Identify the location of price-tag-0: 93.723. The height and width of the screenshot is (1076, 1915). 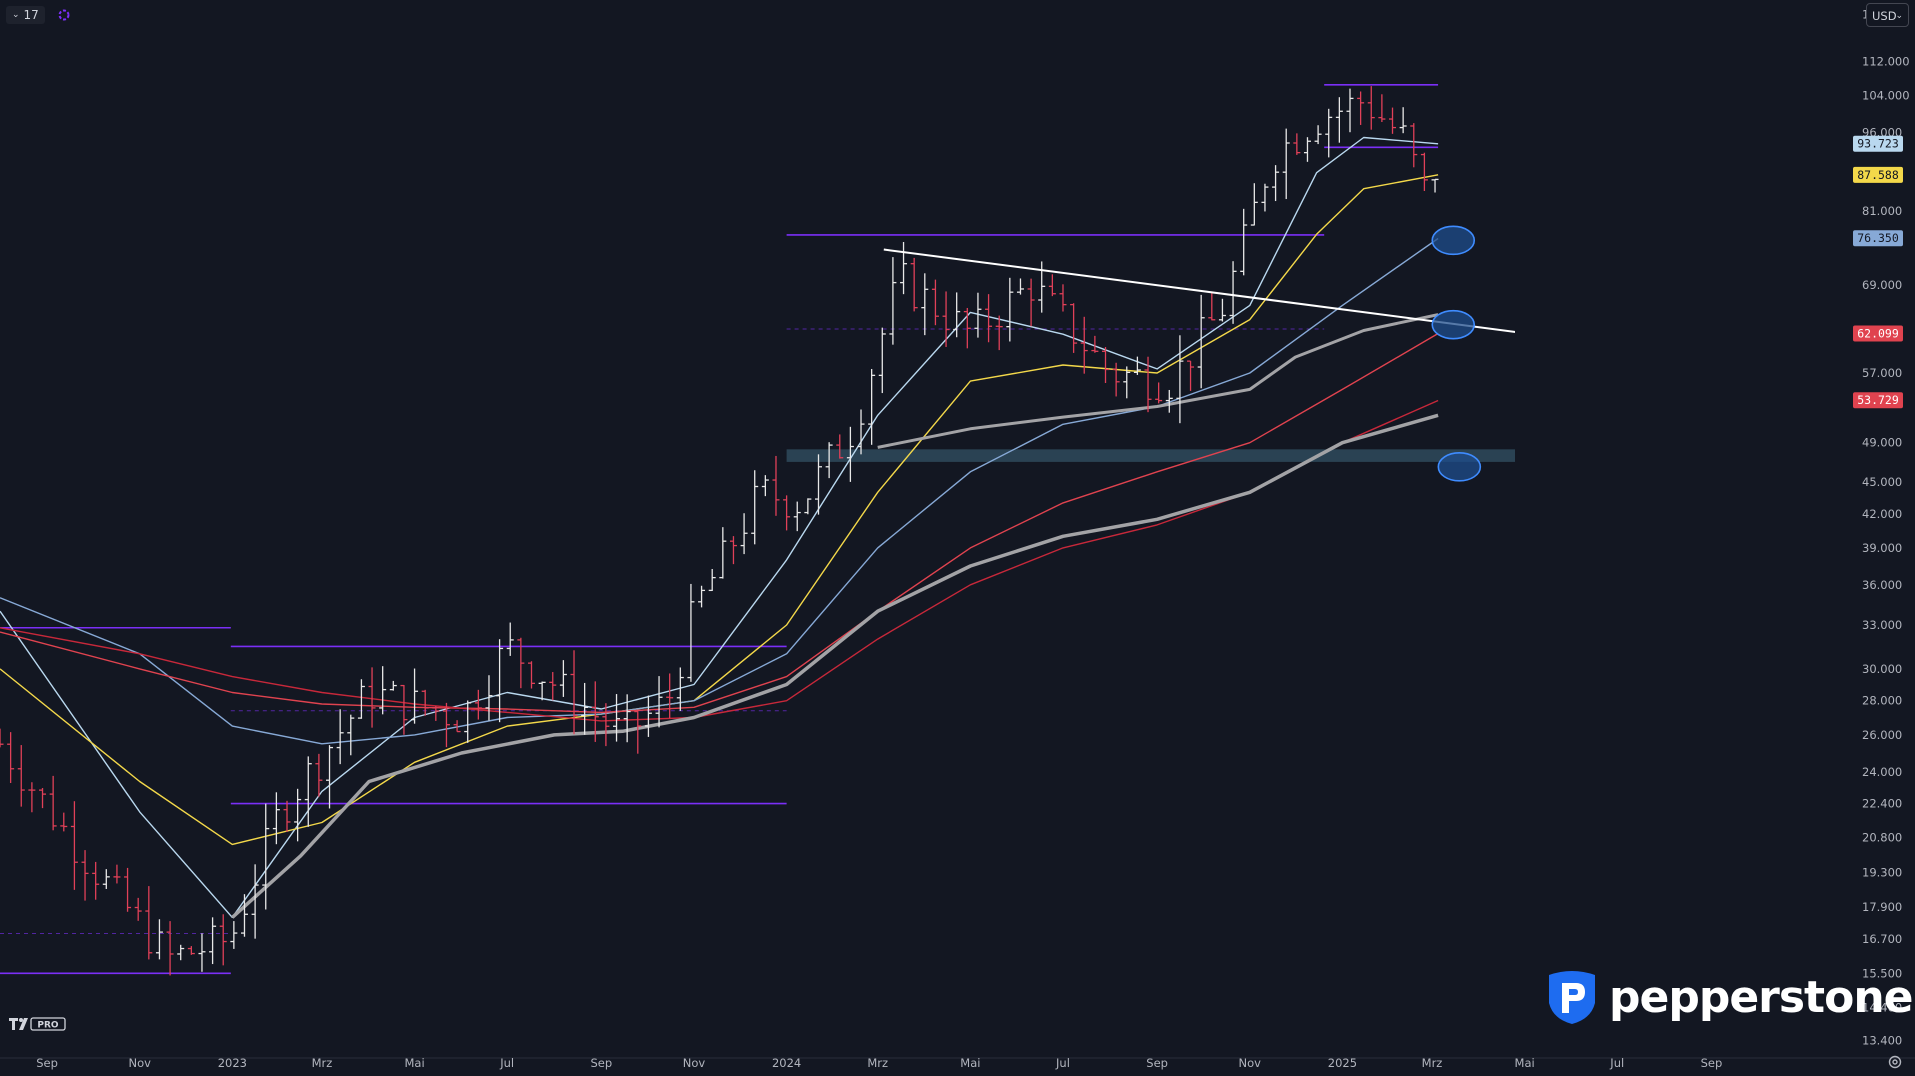
(1878, 143).